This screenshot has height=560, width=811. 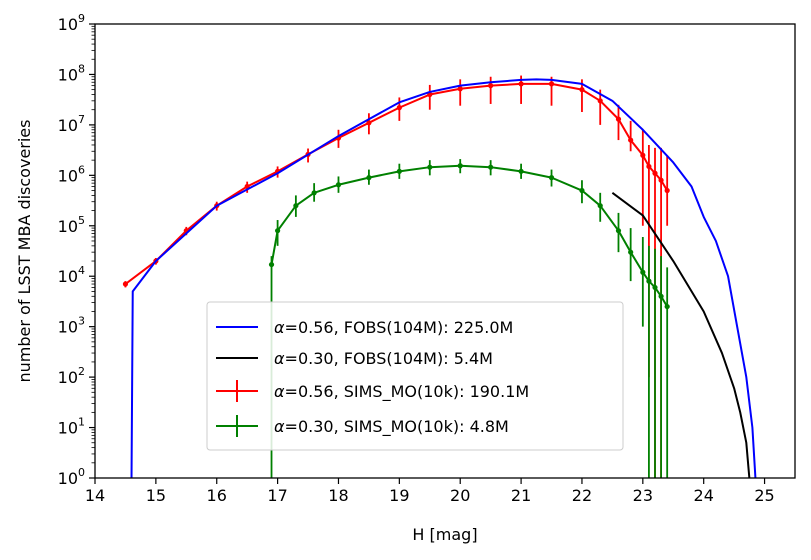 I want to click on x-axis-ticks: 14 15 16 17 18 19 20 21 22 23 24 25, so click(x=430, y=491).